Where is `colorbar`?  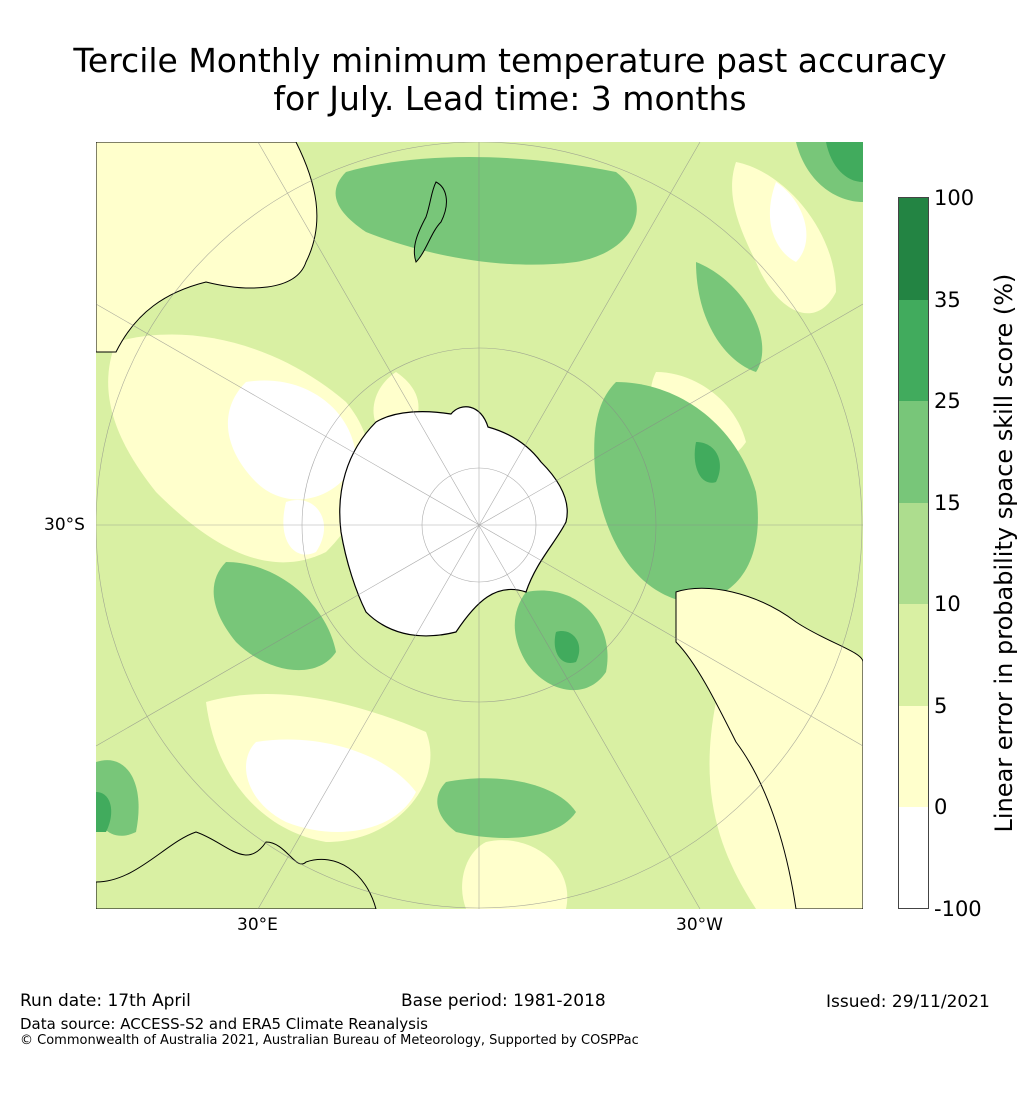 colorbar is located at coordinates (913, 553).